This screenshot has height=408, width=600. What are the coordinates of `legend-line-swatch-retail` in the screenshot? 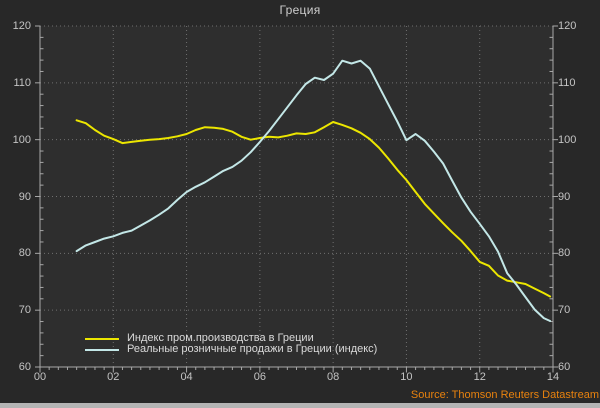 It's located at (102, 349).